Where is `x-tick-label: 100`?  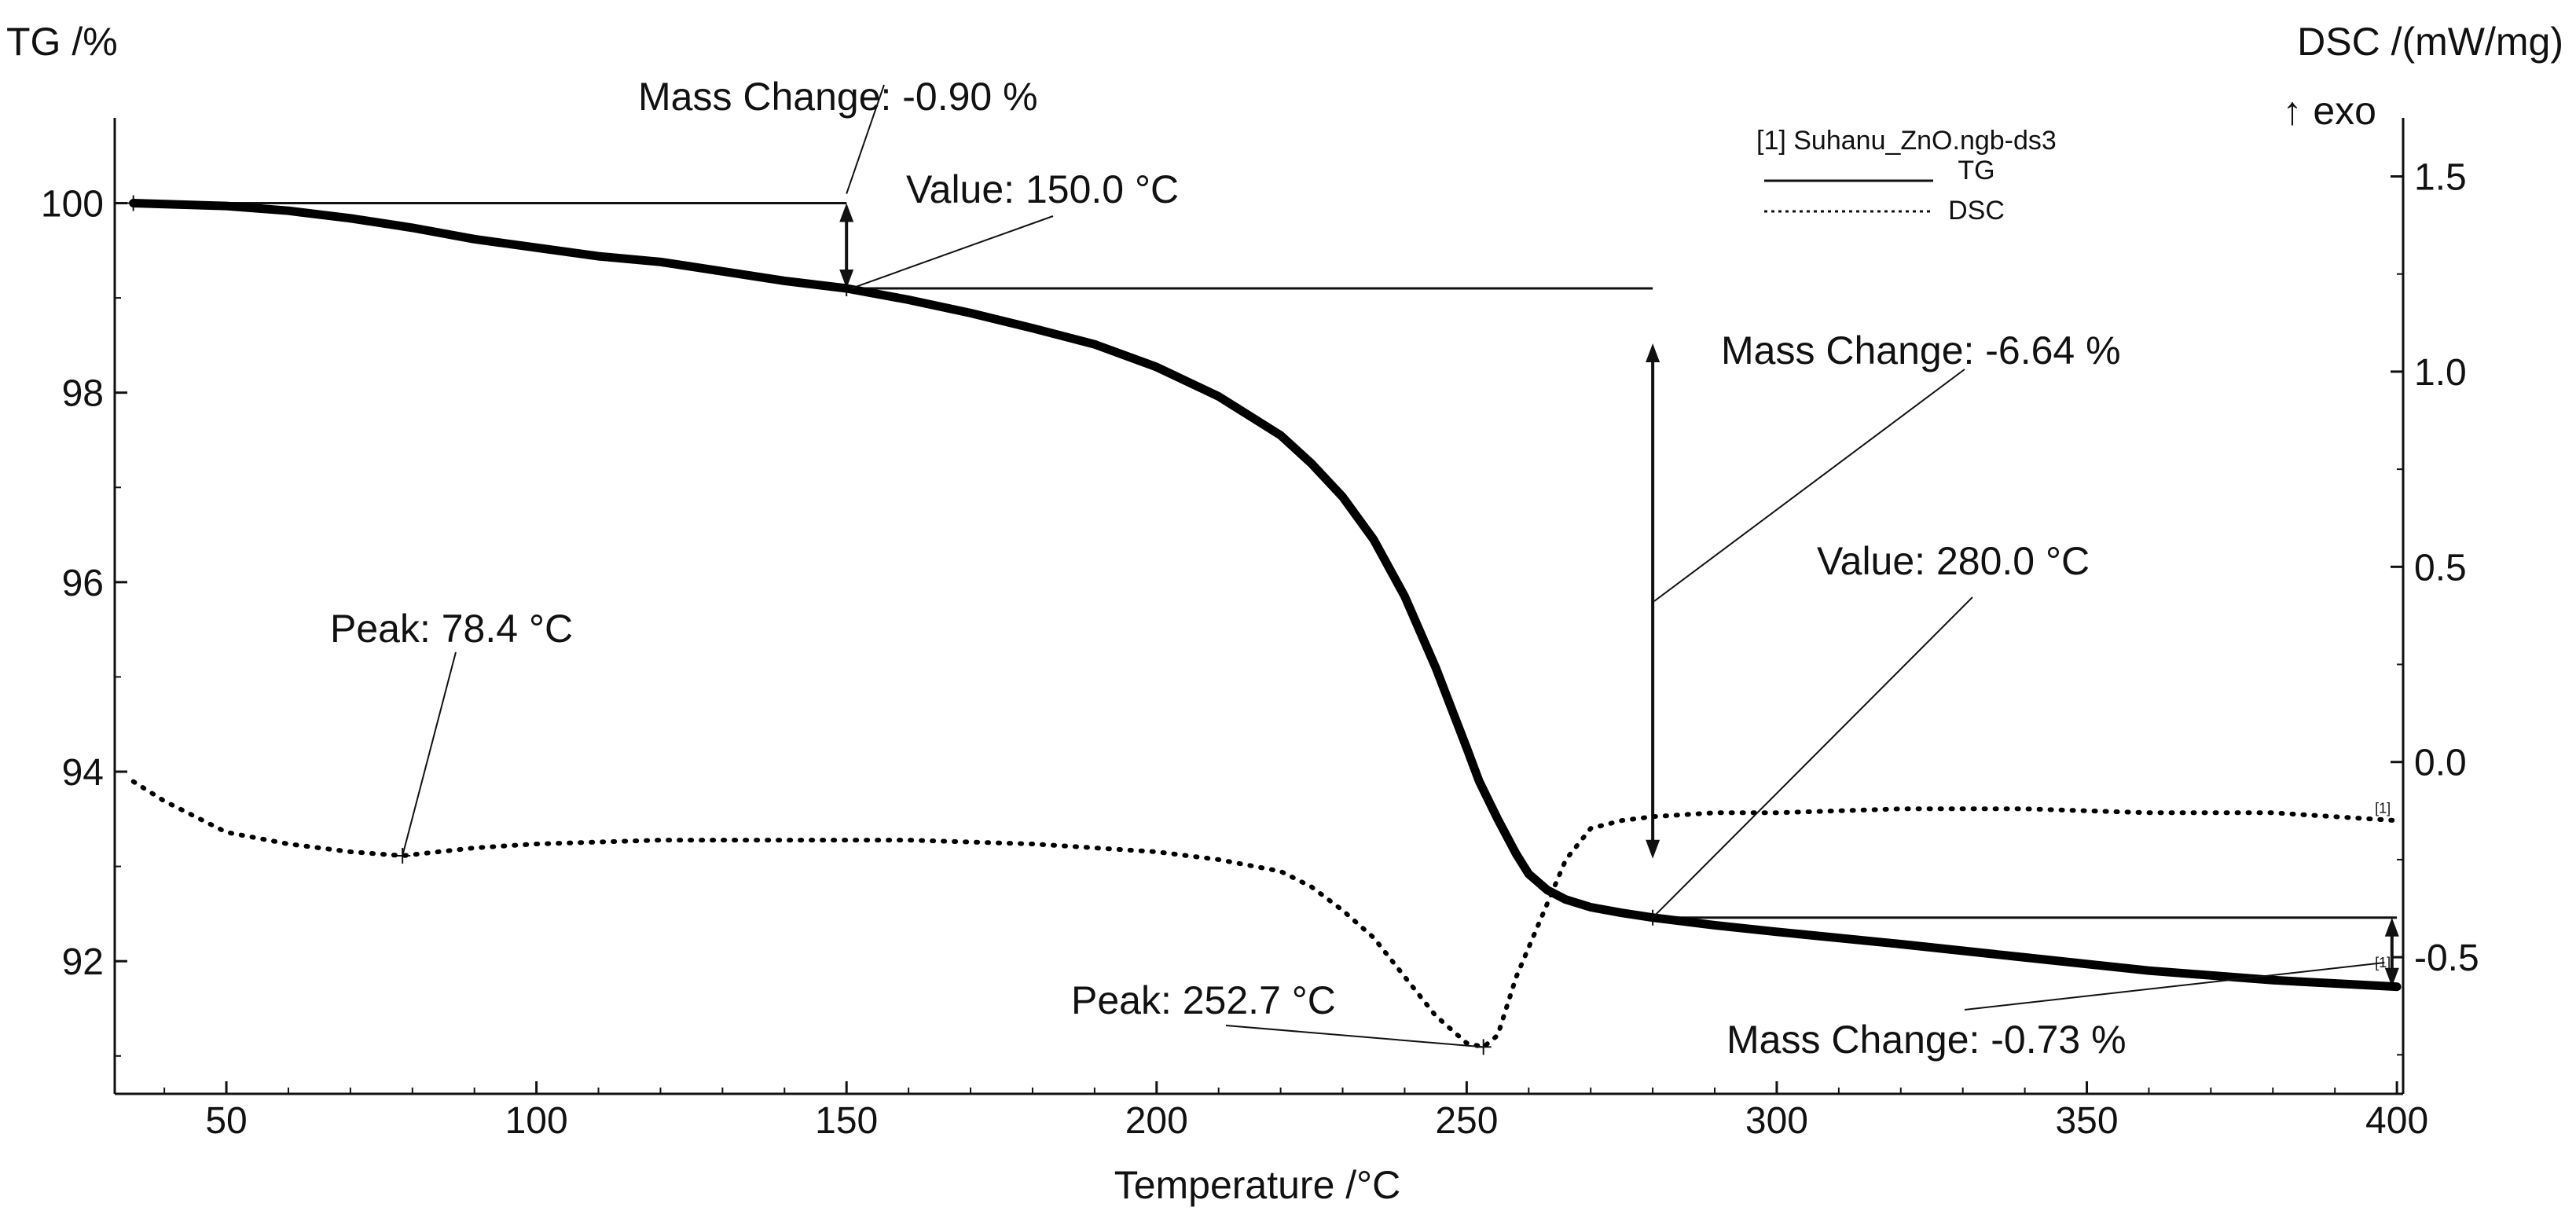 x-tick-label: 100 is located at coordinates (536, 1121).